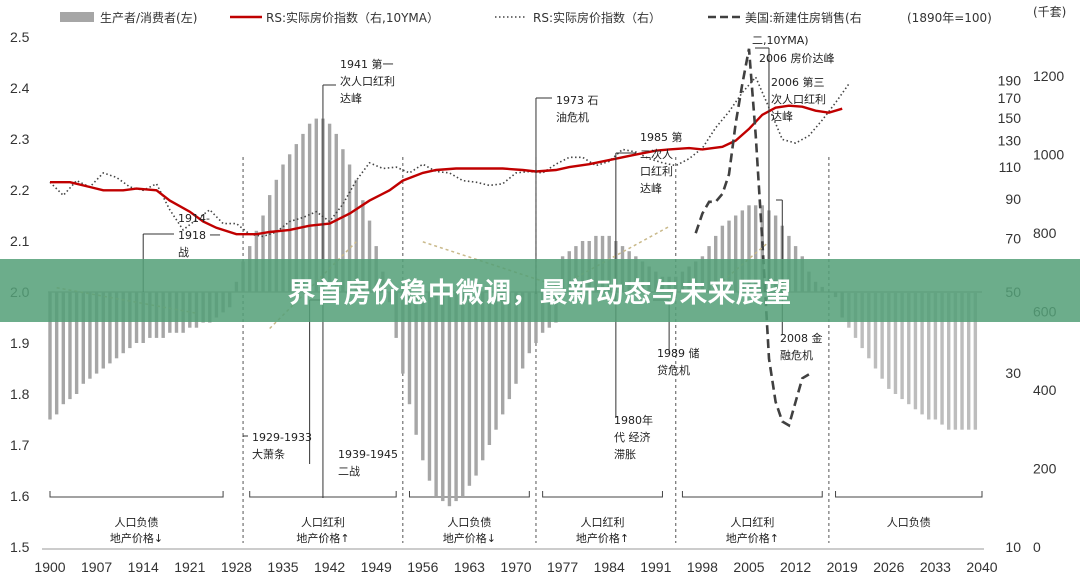 Image resolution: width=1080 pixels, height=580 pixels. Describe the element at coordinates (403, 333) in the screenshot. I see `bar-1953` at that location.